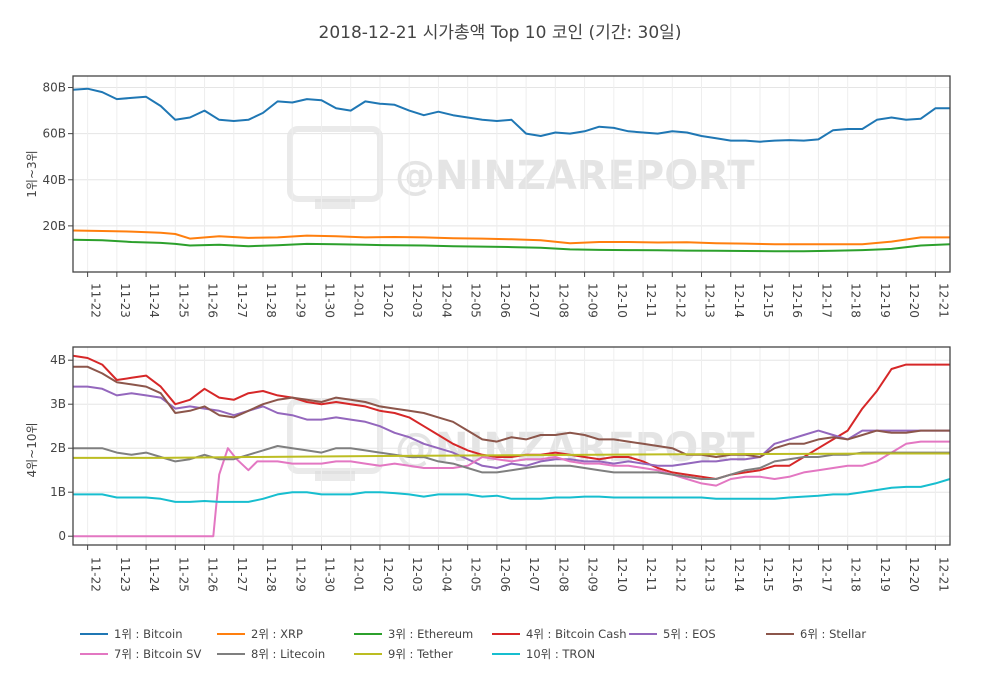  Describe the element at coordinates (213, 574) in the screenshot. I see `bottom-xtick-label-4: 11-26` at that location.